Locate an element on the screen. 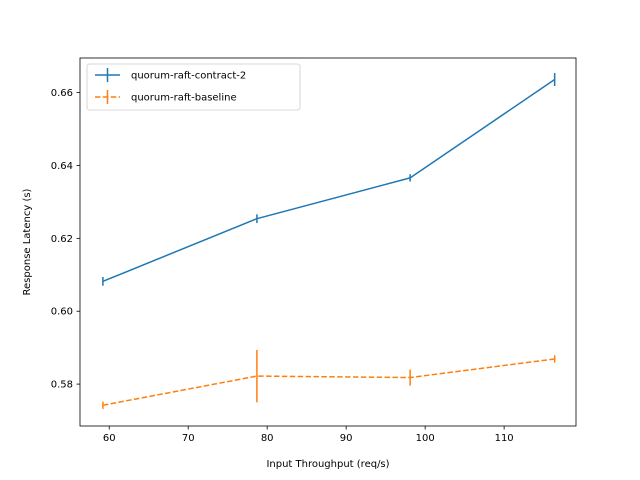  y-tick-label: 0.58 is located at coordinates (62, 385).